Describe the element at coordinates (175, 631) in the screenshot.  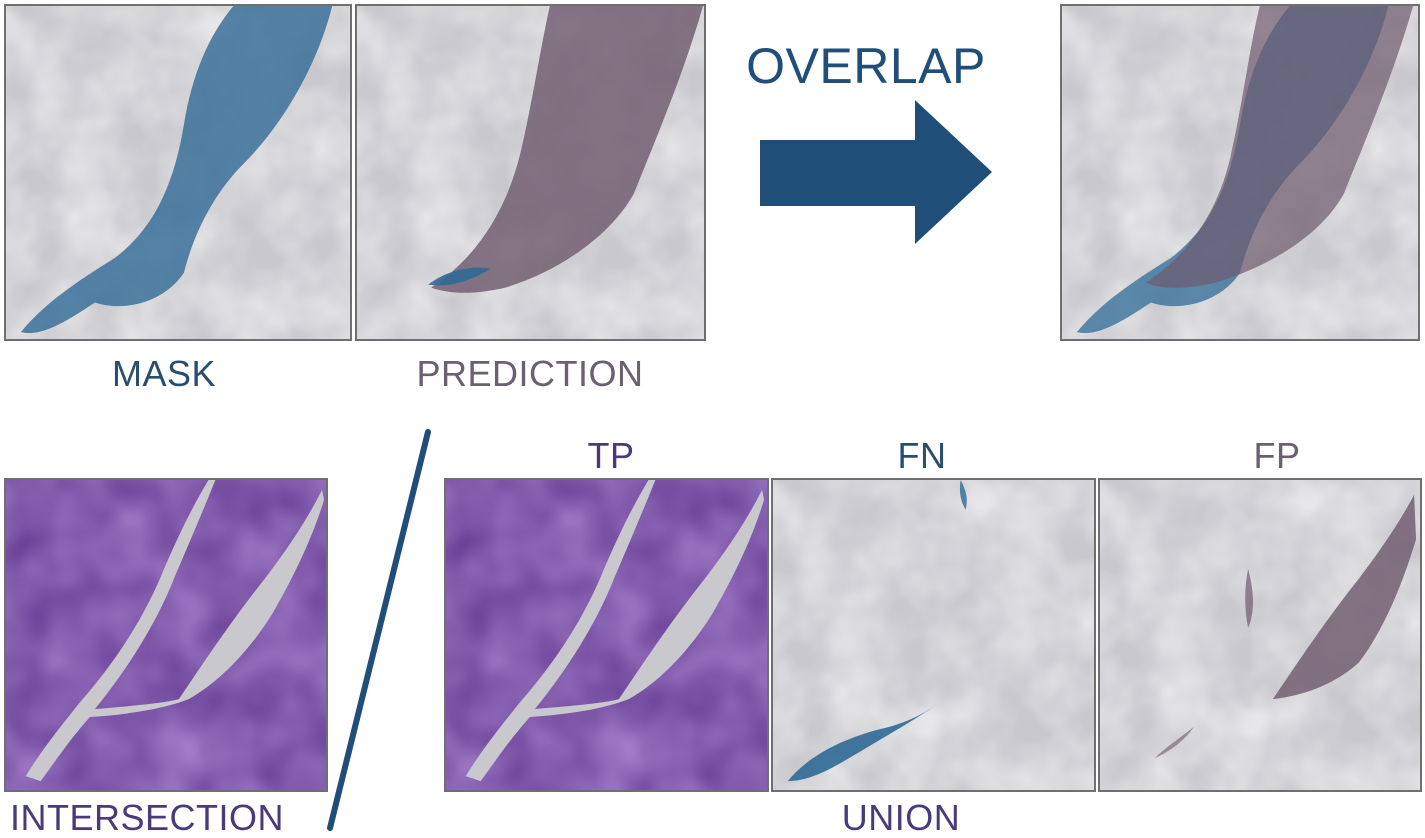
I see `intersection-region` at that location.